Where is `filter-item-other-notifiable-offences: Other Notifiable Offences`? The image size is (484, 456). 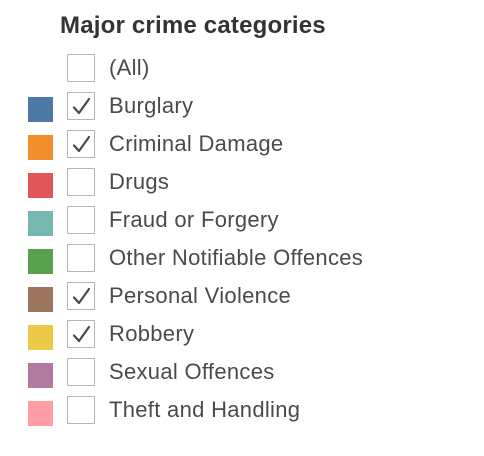 filter-item-other-notifiable-offences: Other Notifiable Offences is located at coordinates (242, 258).